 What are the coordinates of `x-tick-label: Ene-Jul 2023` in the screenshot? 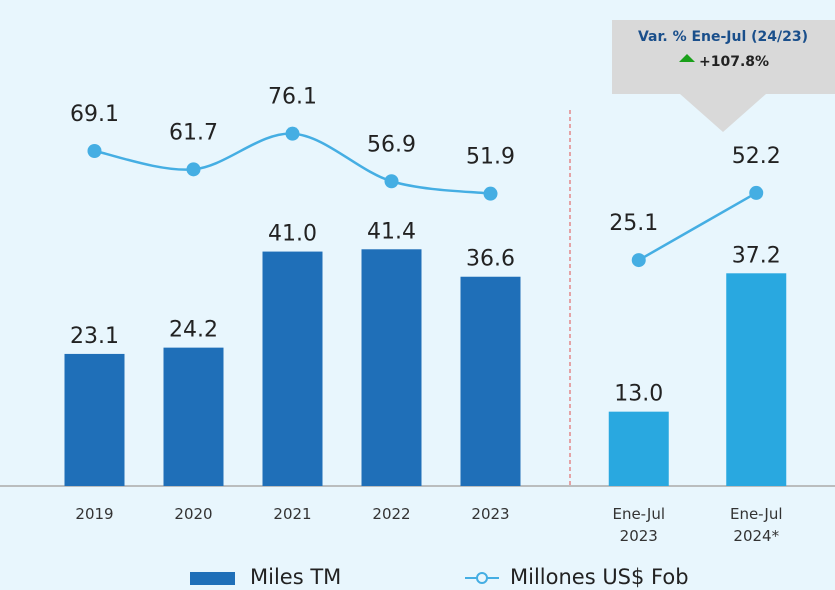 It's located at (639, 525).